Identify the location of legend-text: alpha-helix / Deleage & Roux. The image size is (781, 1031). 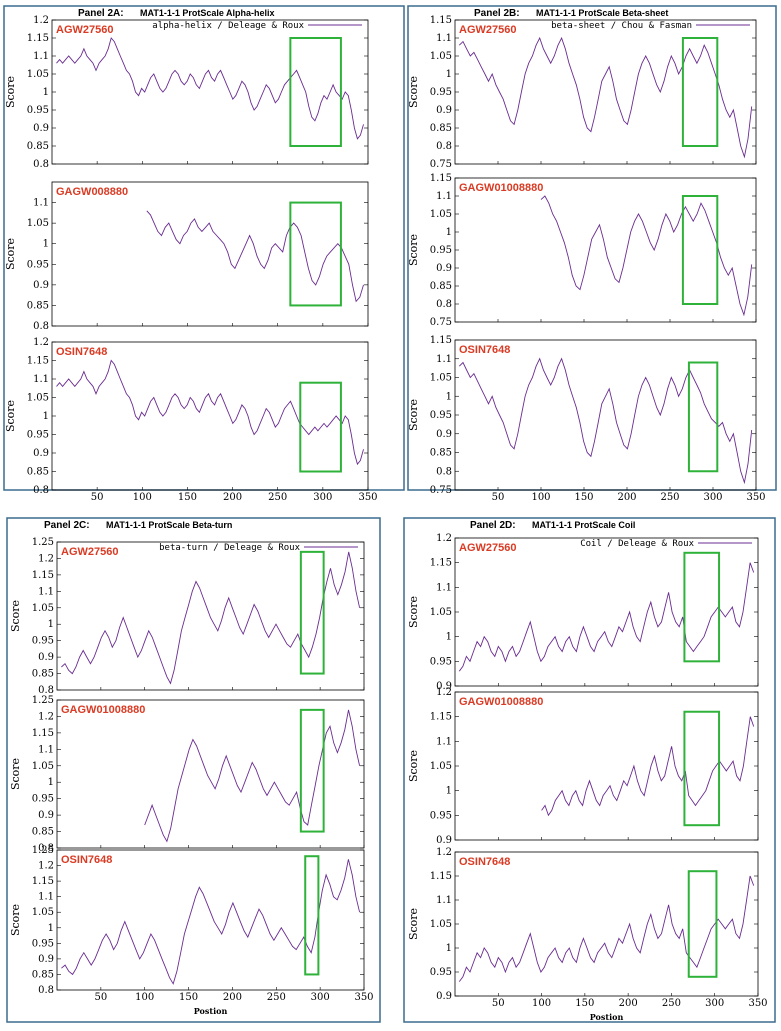
(228, 26).